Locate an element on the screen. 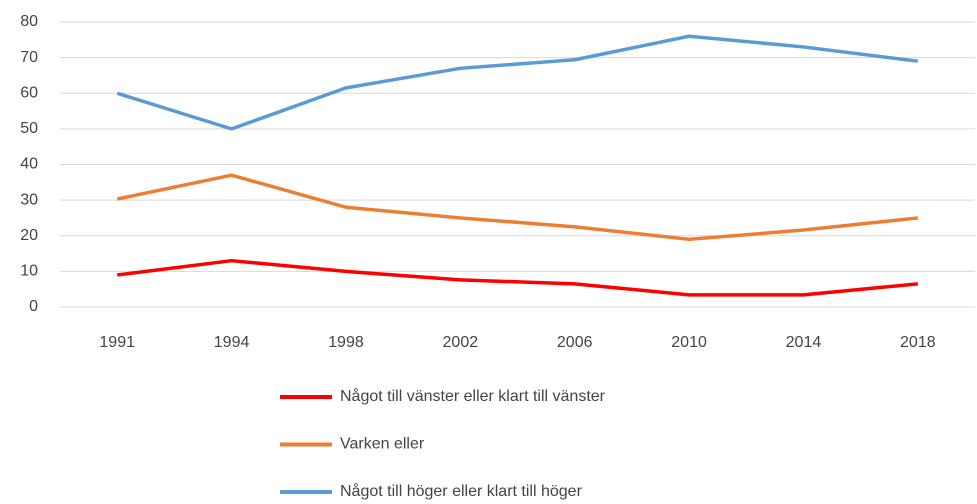 This screenshot has height=504, width=977. y-tick-label: 20 is located at coordinates (29, 235).